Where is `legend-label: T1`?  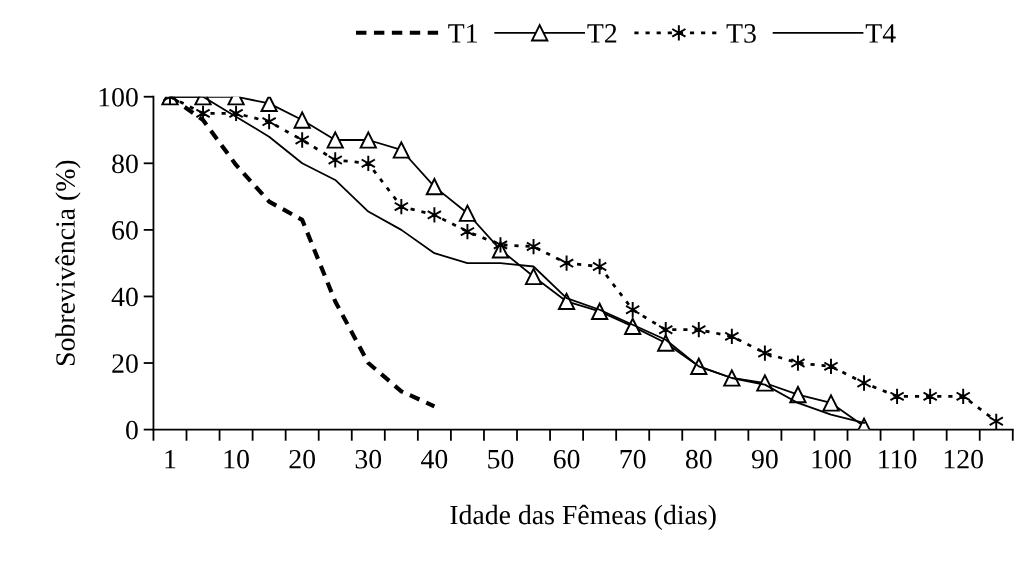
legend-label: T1 is located at coordinates (462, 33).